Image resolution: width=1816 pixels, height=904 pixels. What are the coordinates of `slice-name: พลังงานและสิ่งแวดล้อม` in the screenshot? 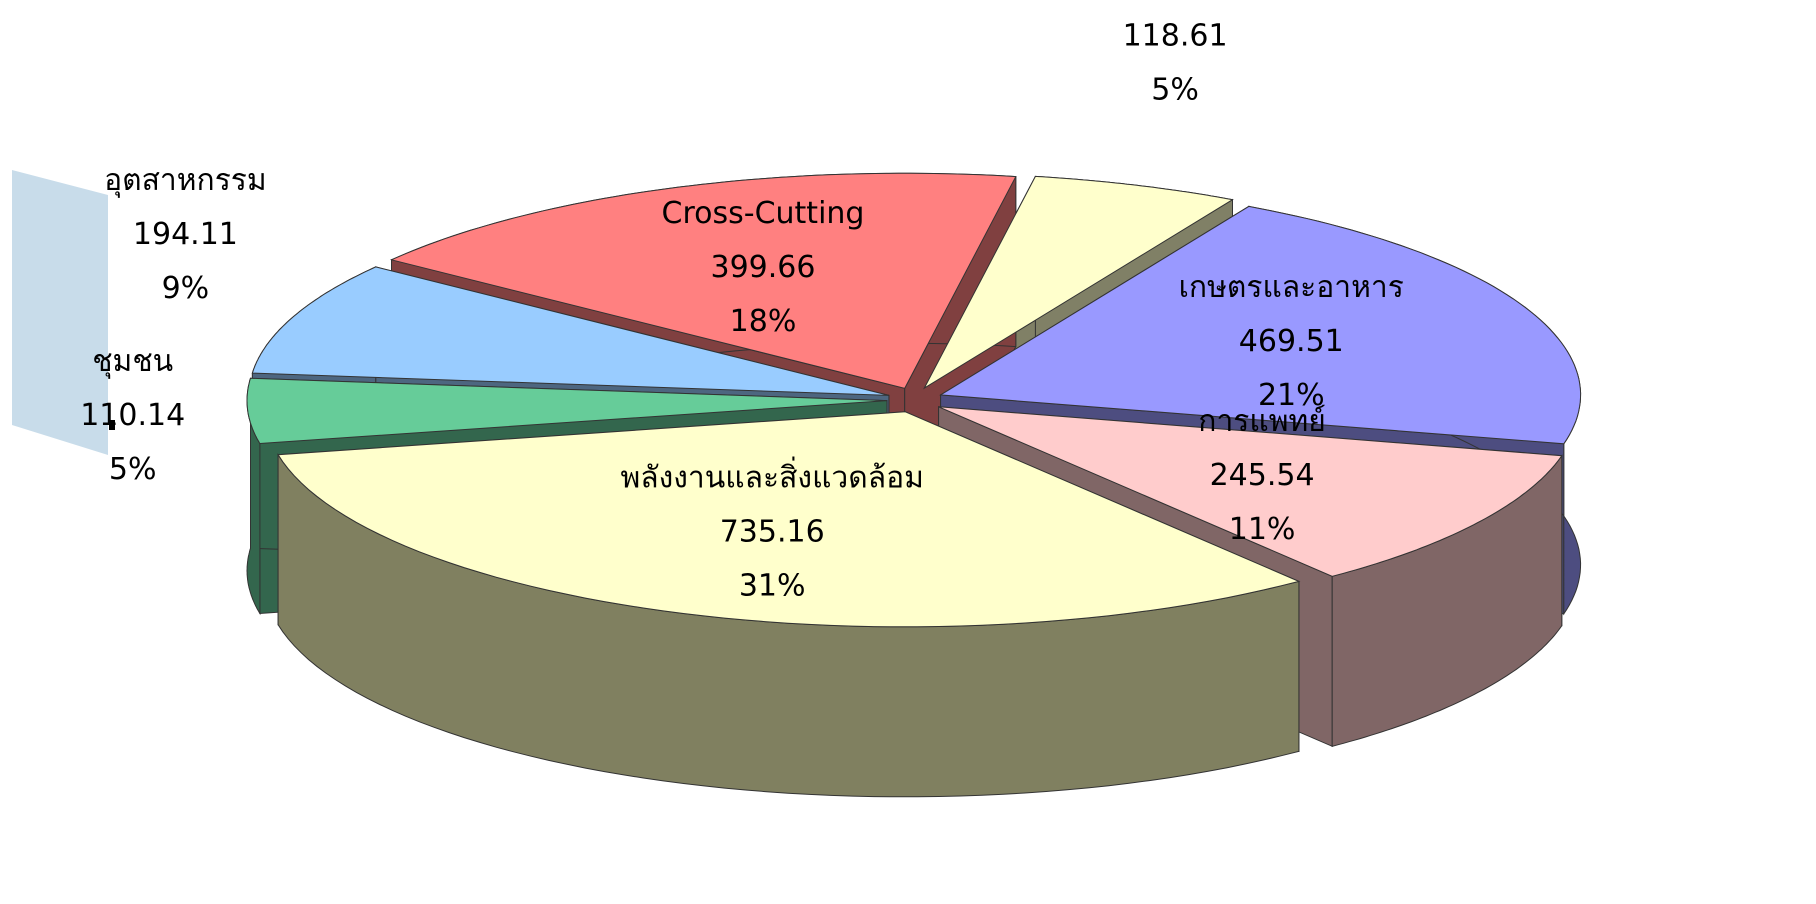 It's located at (771, 475).